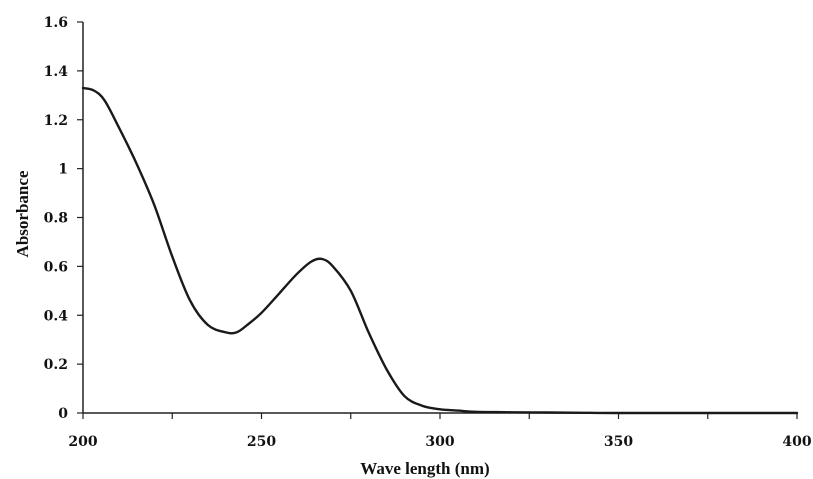 This screenshot has height=479, width=813. I want to click on y-tick-label: 0.6, so click(56, 267).